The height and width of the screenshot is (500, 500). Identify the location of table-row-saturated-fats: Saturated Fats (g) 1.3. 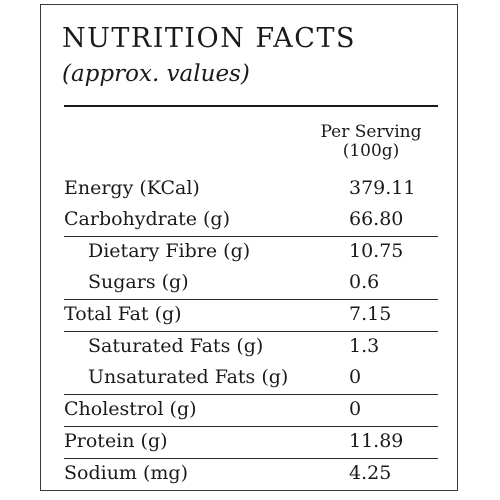
(251, 347).